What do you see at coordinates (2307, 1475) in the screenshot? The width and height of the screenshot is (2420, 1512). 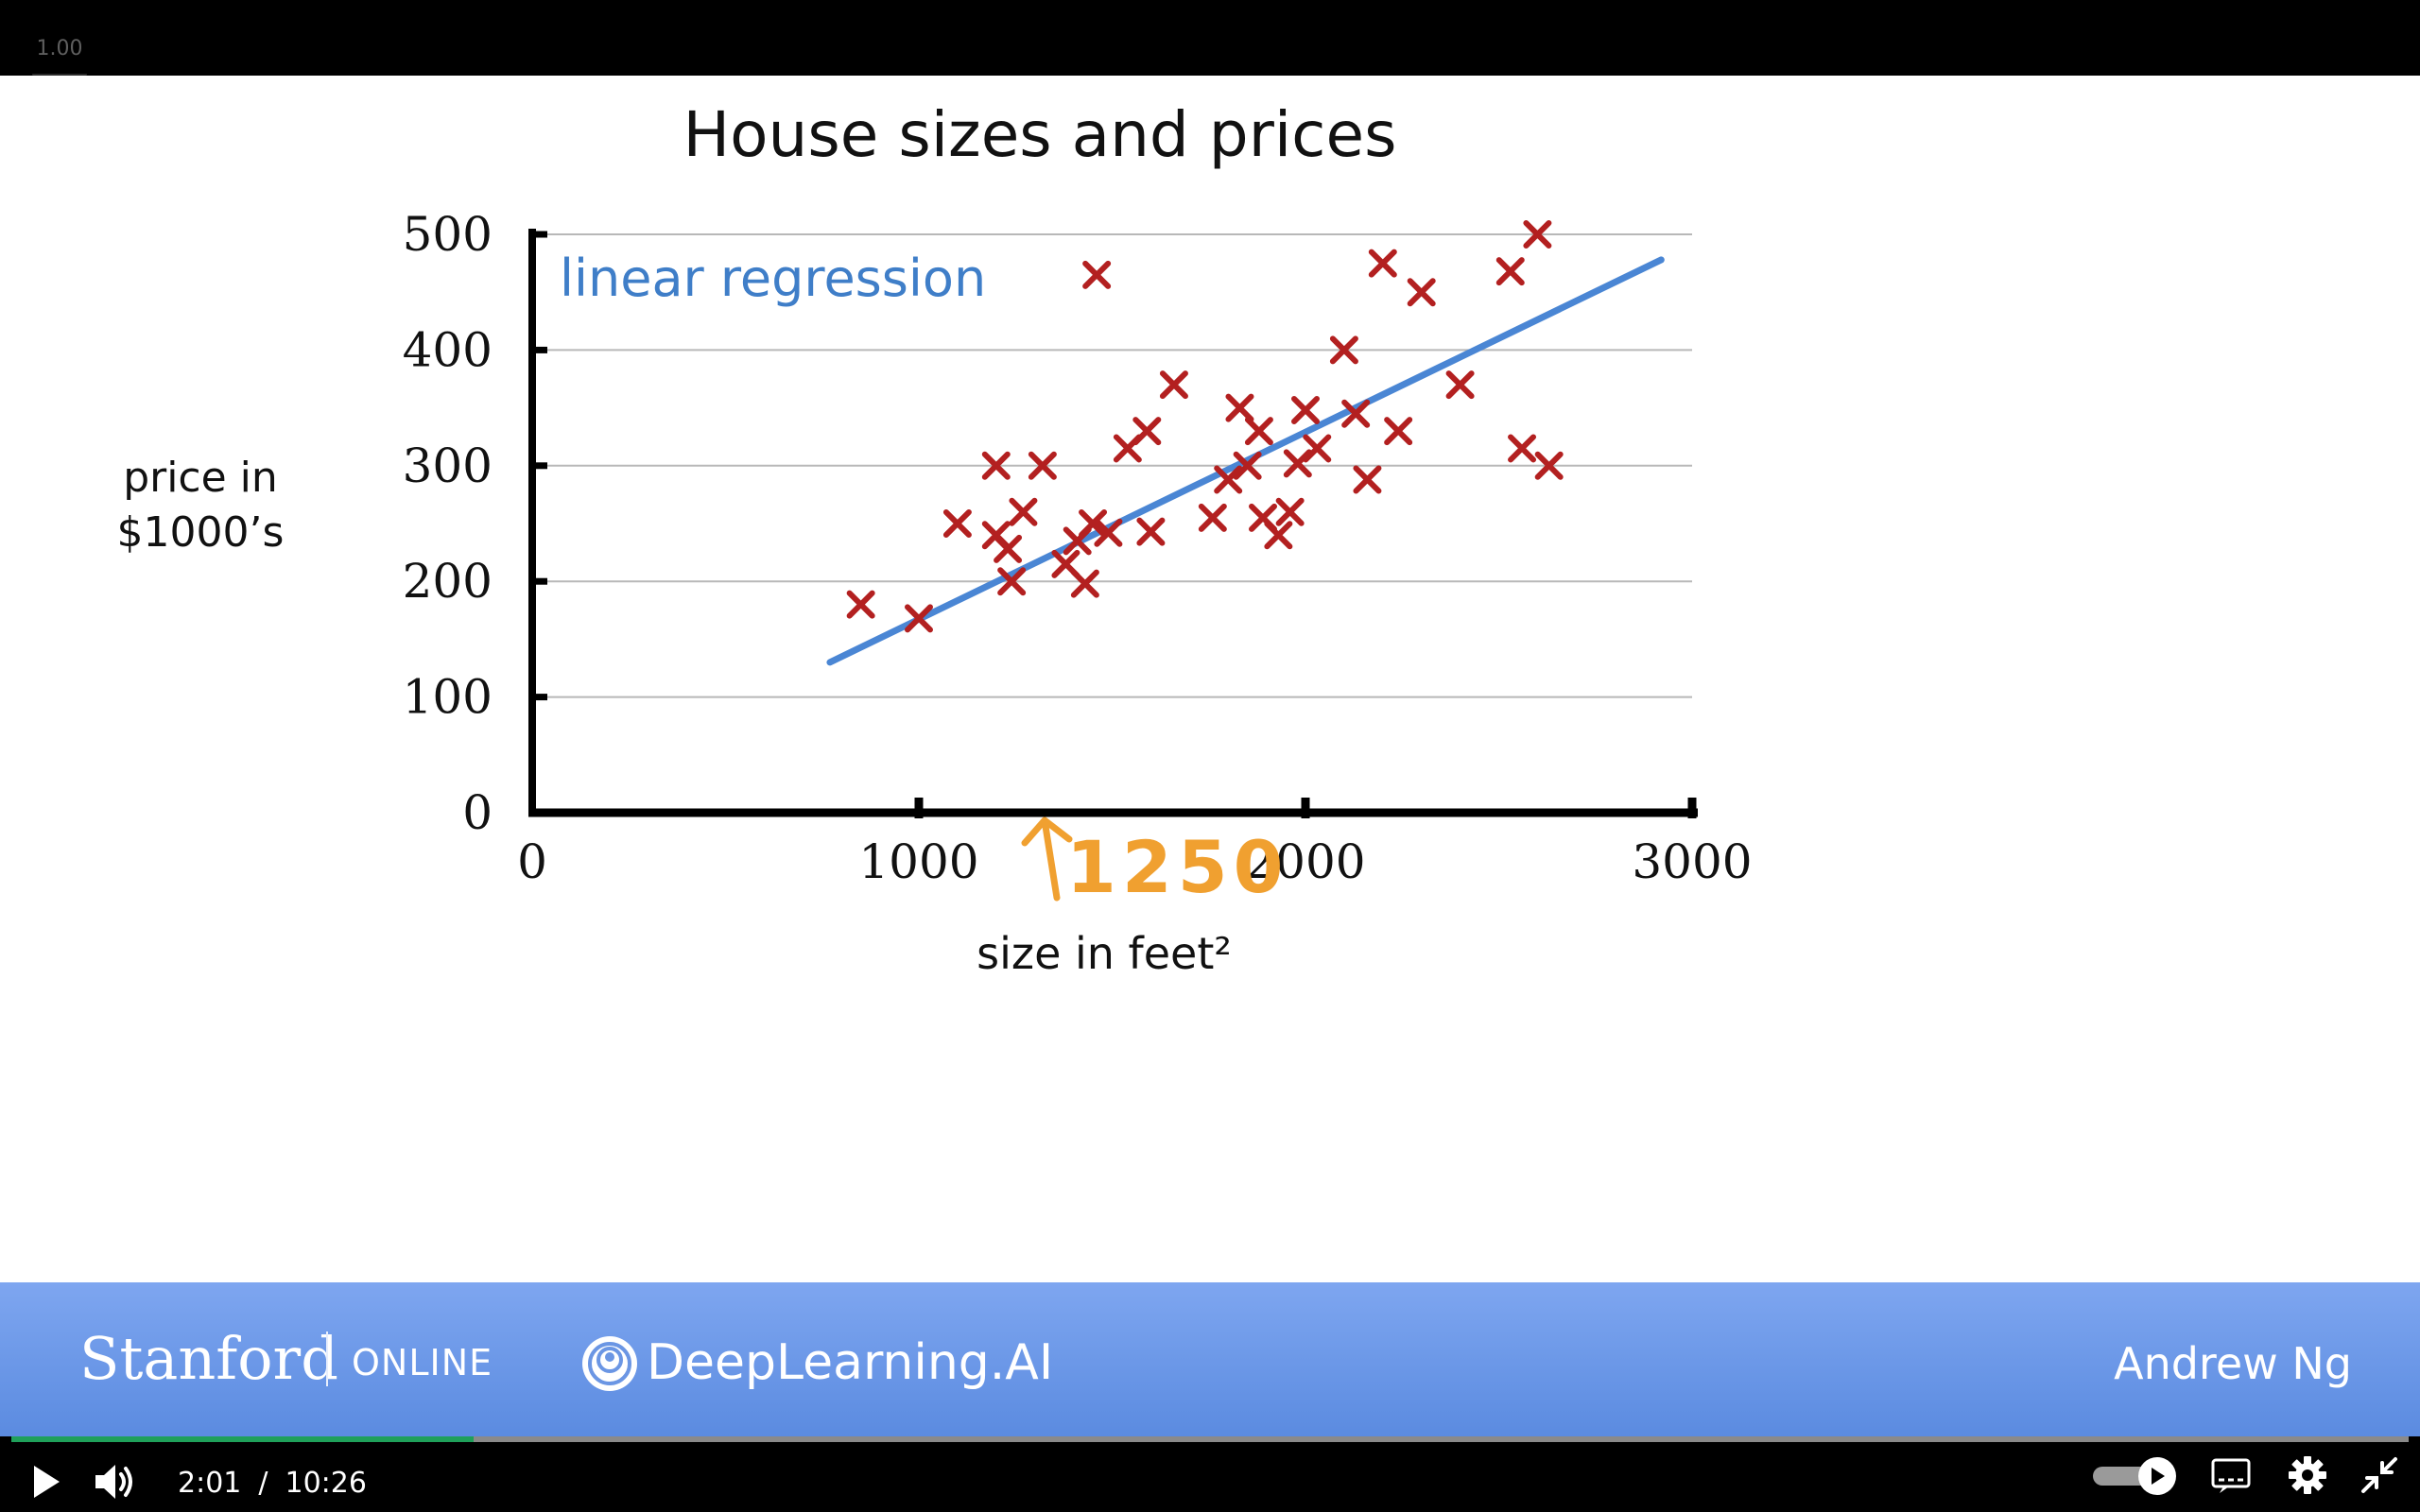 I see `settings-gear-icon` at bounding box center [2307, 1475].